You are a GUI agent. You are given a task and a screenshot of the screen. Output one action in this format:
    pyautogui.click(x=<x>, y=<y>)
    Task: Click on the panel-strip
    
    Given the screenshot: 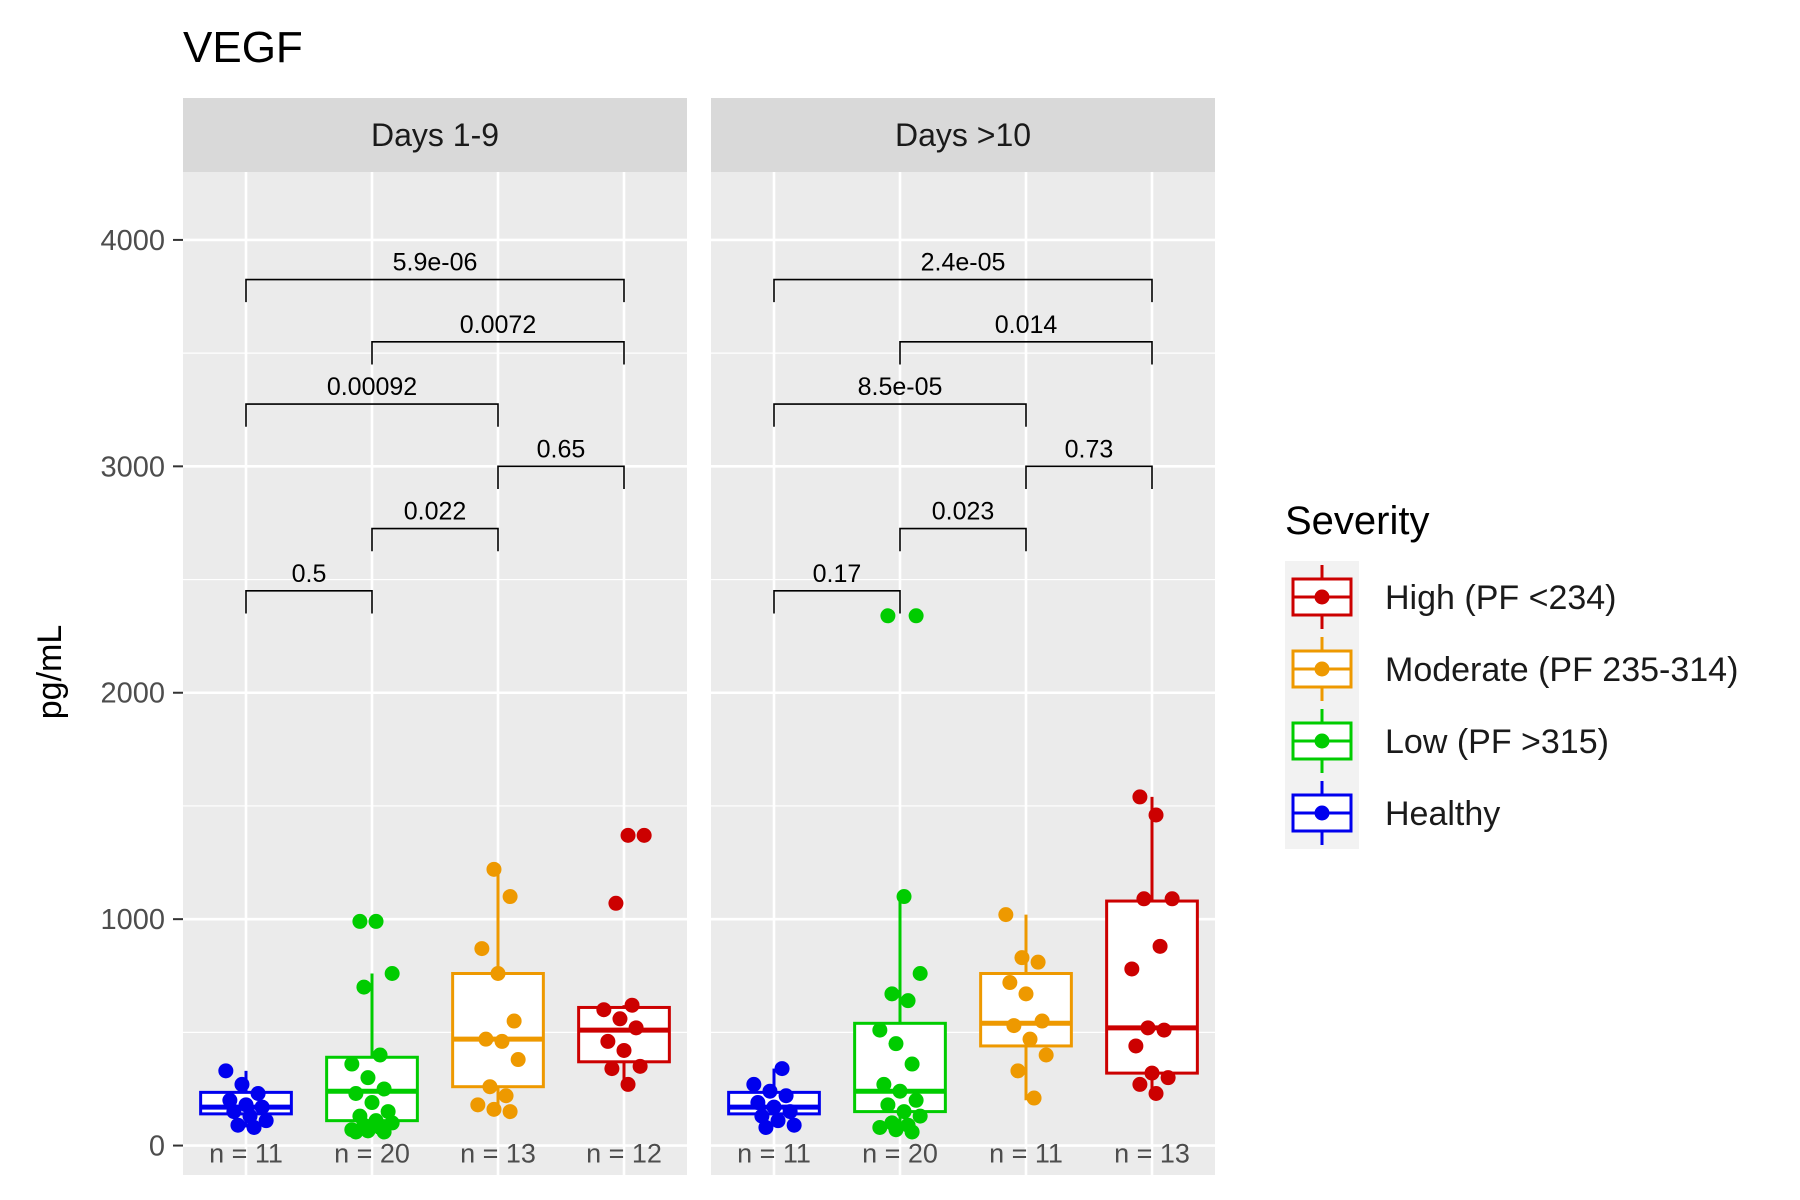 What is the action you would take?
    pyautogui.click(x=435, y=135)
    